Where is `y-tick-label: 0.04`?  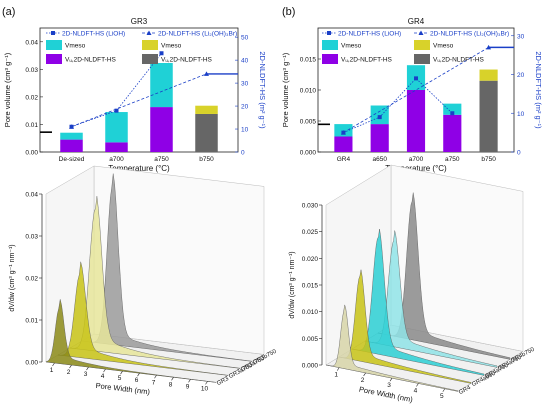 y-tick-label: 0.04 is located at coordinates (31, 42).